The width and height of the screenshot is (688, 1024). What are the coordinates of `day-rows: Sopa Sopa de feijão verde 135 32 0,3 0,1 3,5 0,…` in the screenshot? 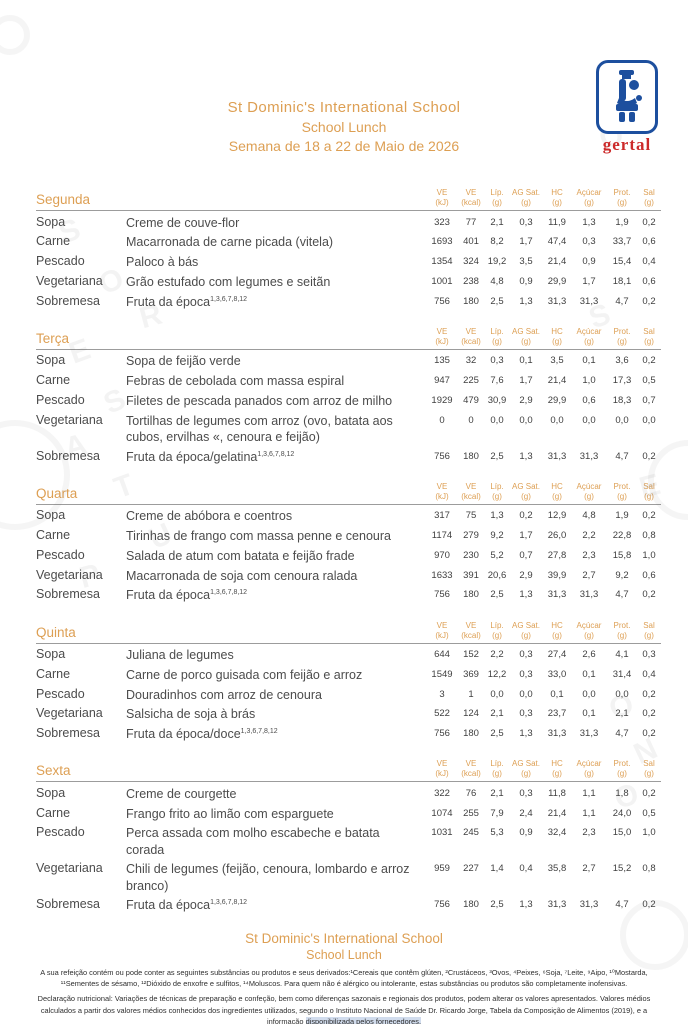 It's located at (348, 407).